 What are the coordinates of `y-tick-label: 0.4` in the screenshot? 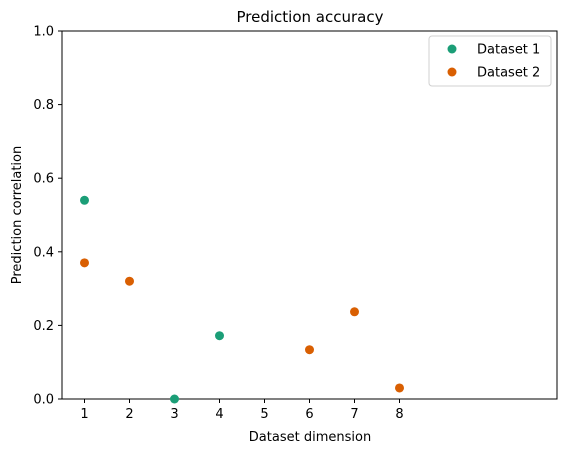 It's located at (43, 252).